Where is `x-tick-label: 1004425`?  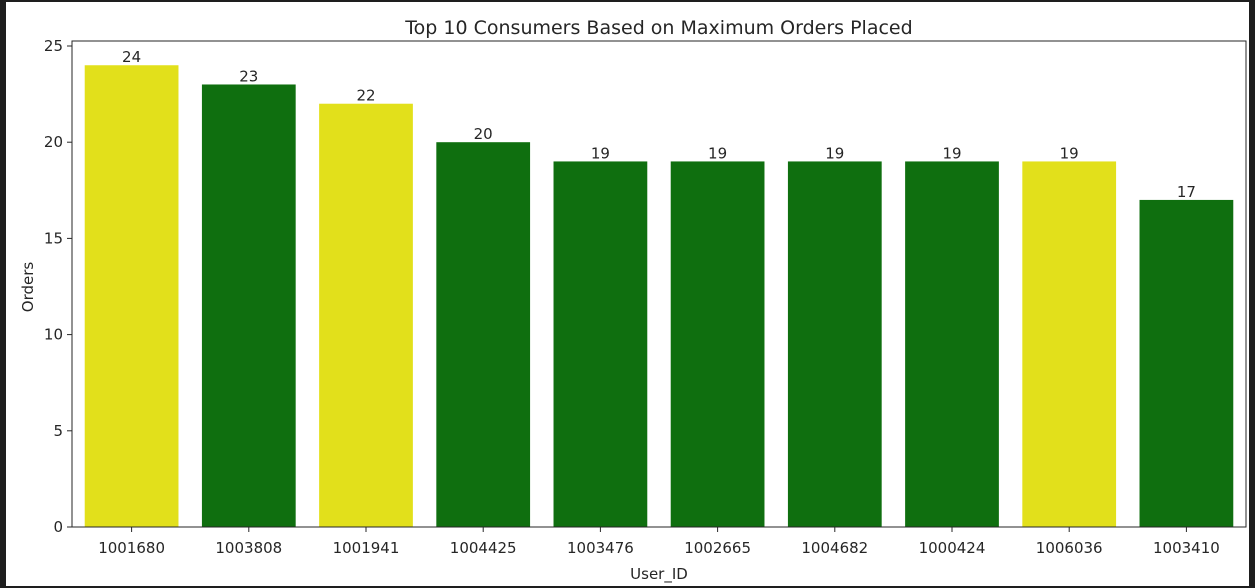 x-tick-label: 1004425 is located at coordinates (483, 548).